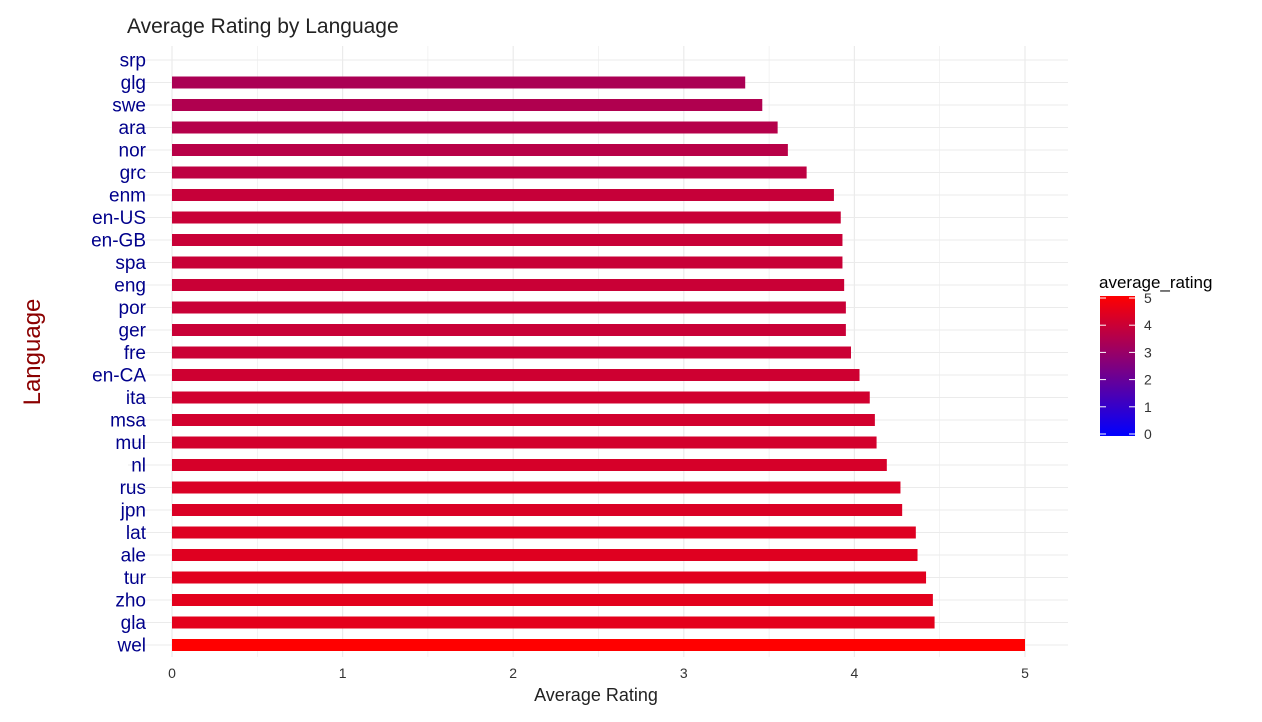 The height and width of the screenshot is (722, 1262). Describe the element at coordinates (552, 600) in the screenshot. I see `bar-zho` at that location.